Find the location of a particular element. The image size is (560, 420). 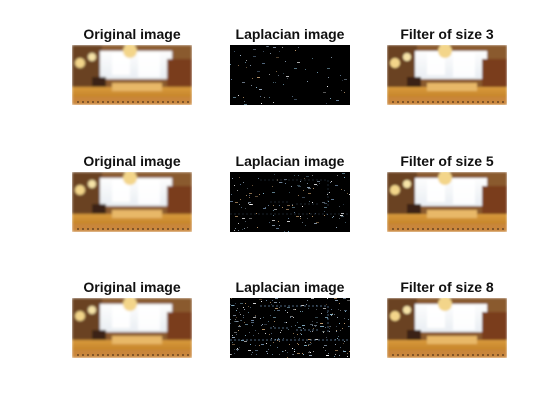

panel-title: Filter of size 8 is located at coordinates (447, 287).